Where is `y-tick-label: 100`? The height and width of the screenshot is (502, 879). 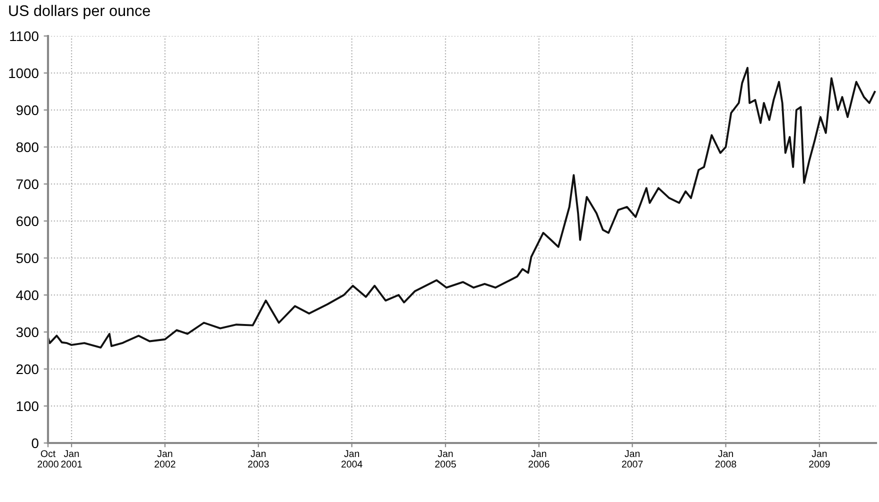
y-tick-label: 100 is located at coordinates (27, 406).